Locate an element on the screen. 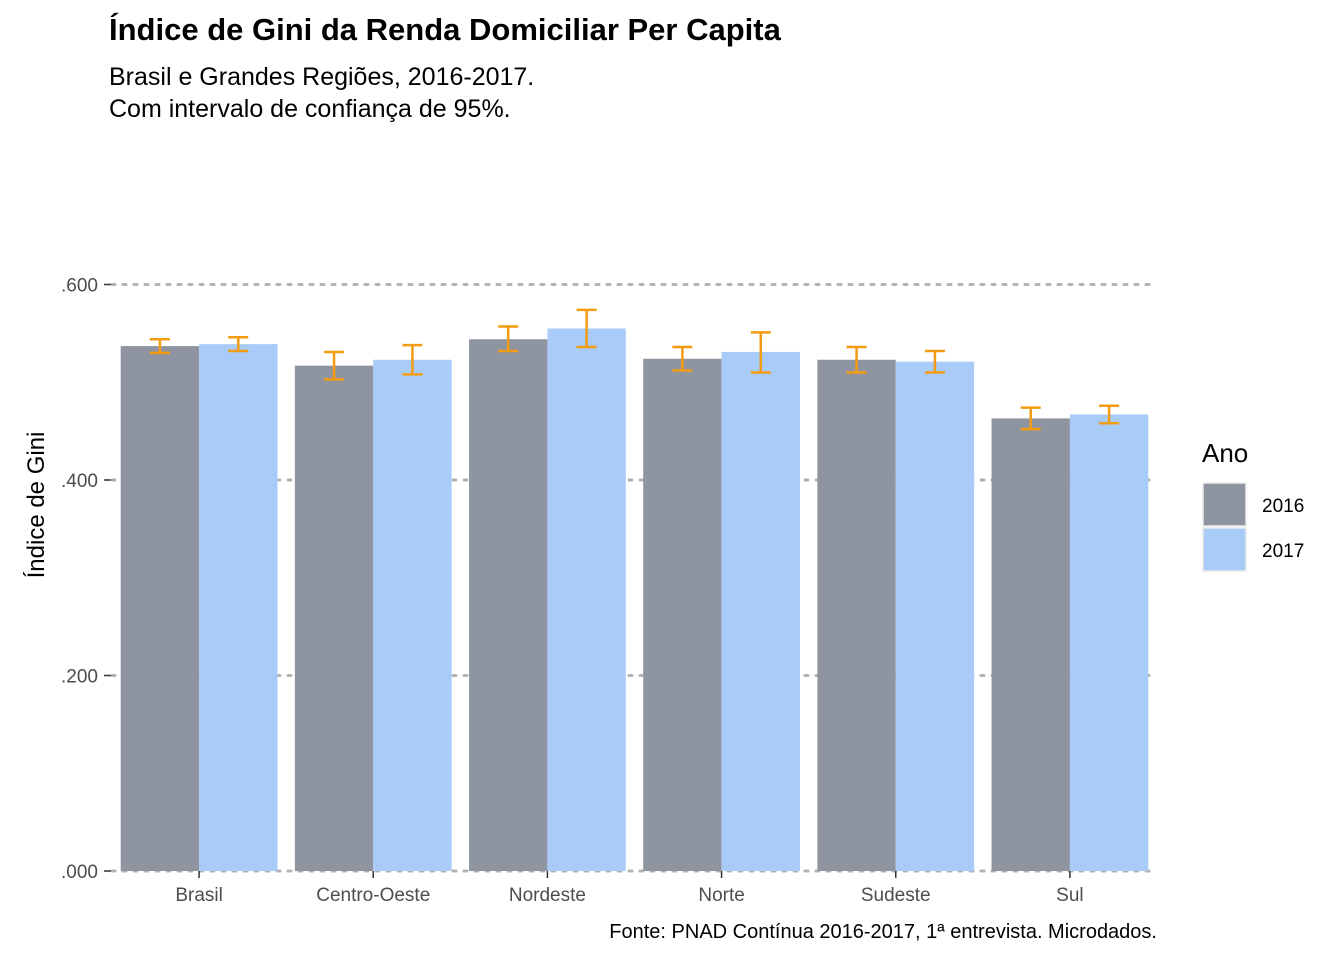  errorbar-norte-2016 is located at coordinates (682, 358).